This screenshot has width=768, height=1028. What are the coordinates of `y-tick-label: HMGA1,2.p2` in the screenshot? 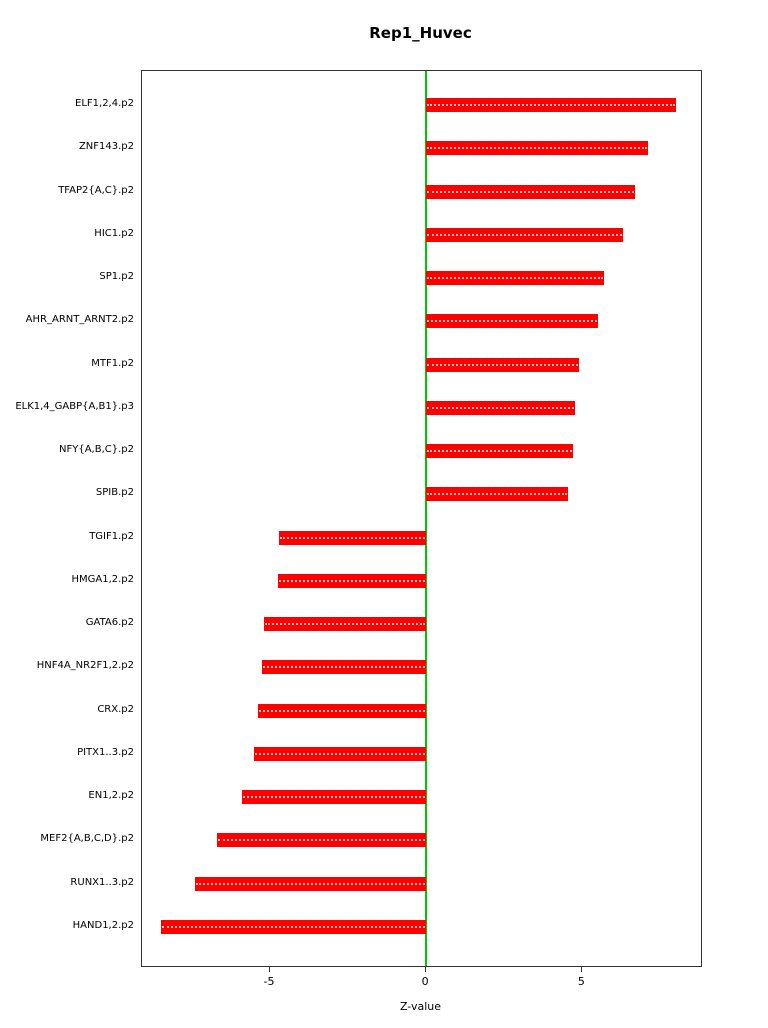 It's located at (102, 579).